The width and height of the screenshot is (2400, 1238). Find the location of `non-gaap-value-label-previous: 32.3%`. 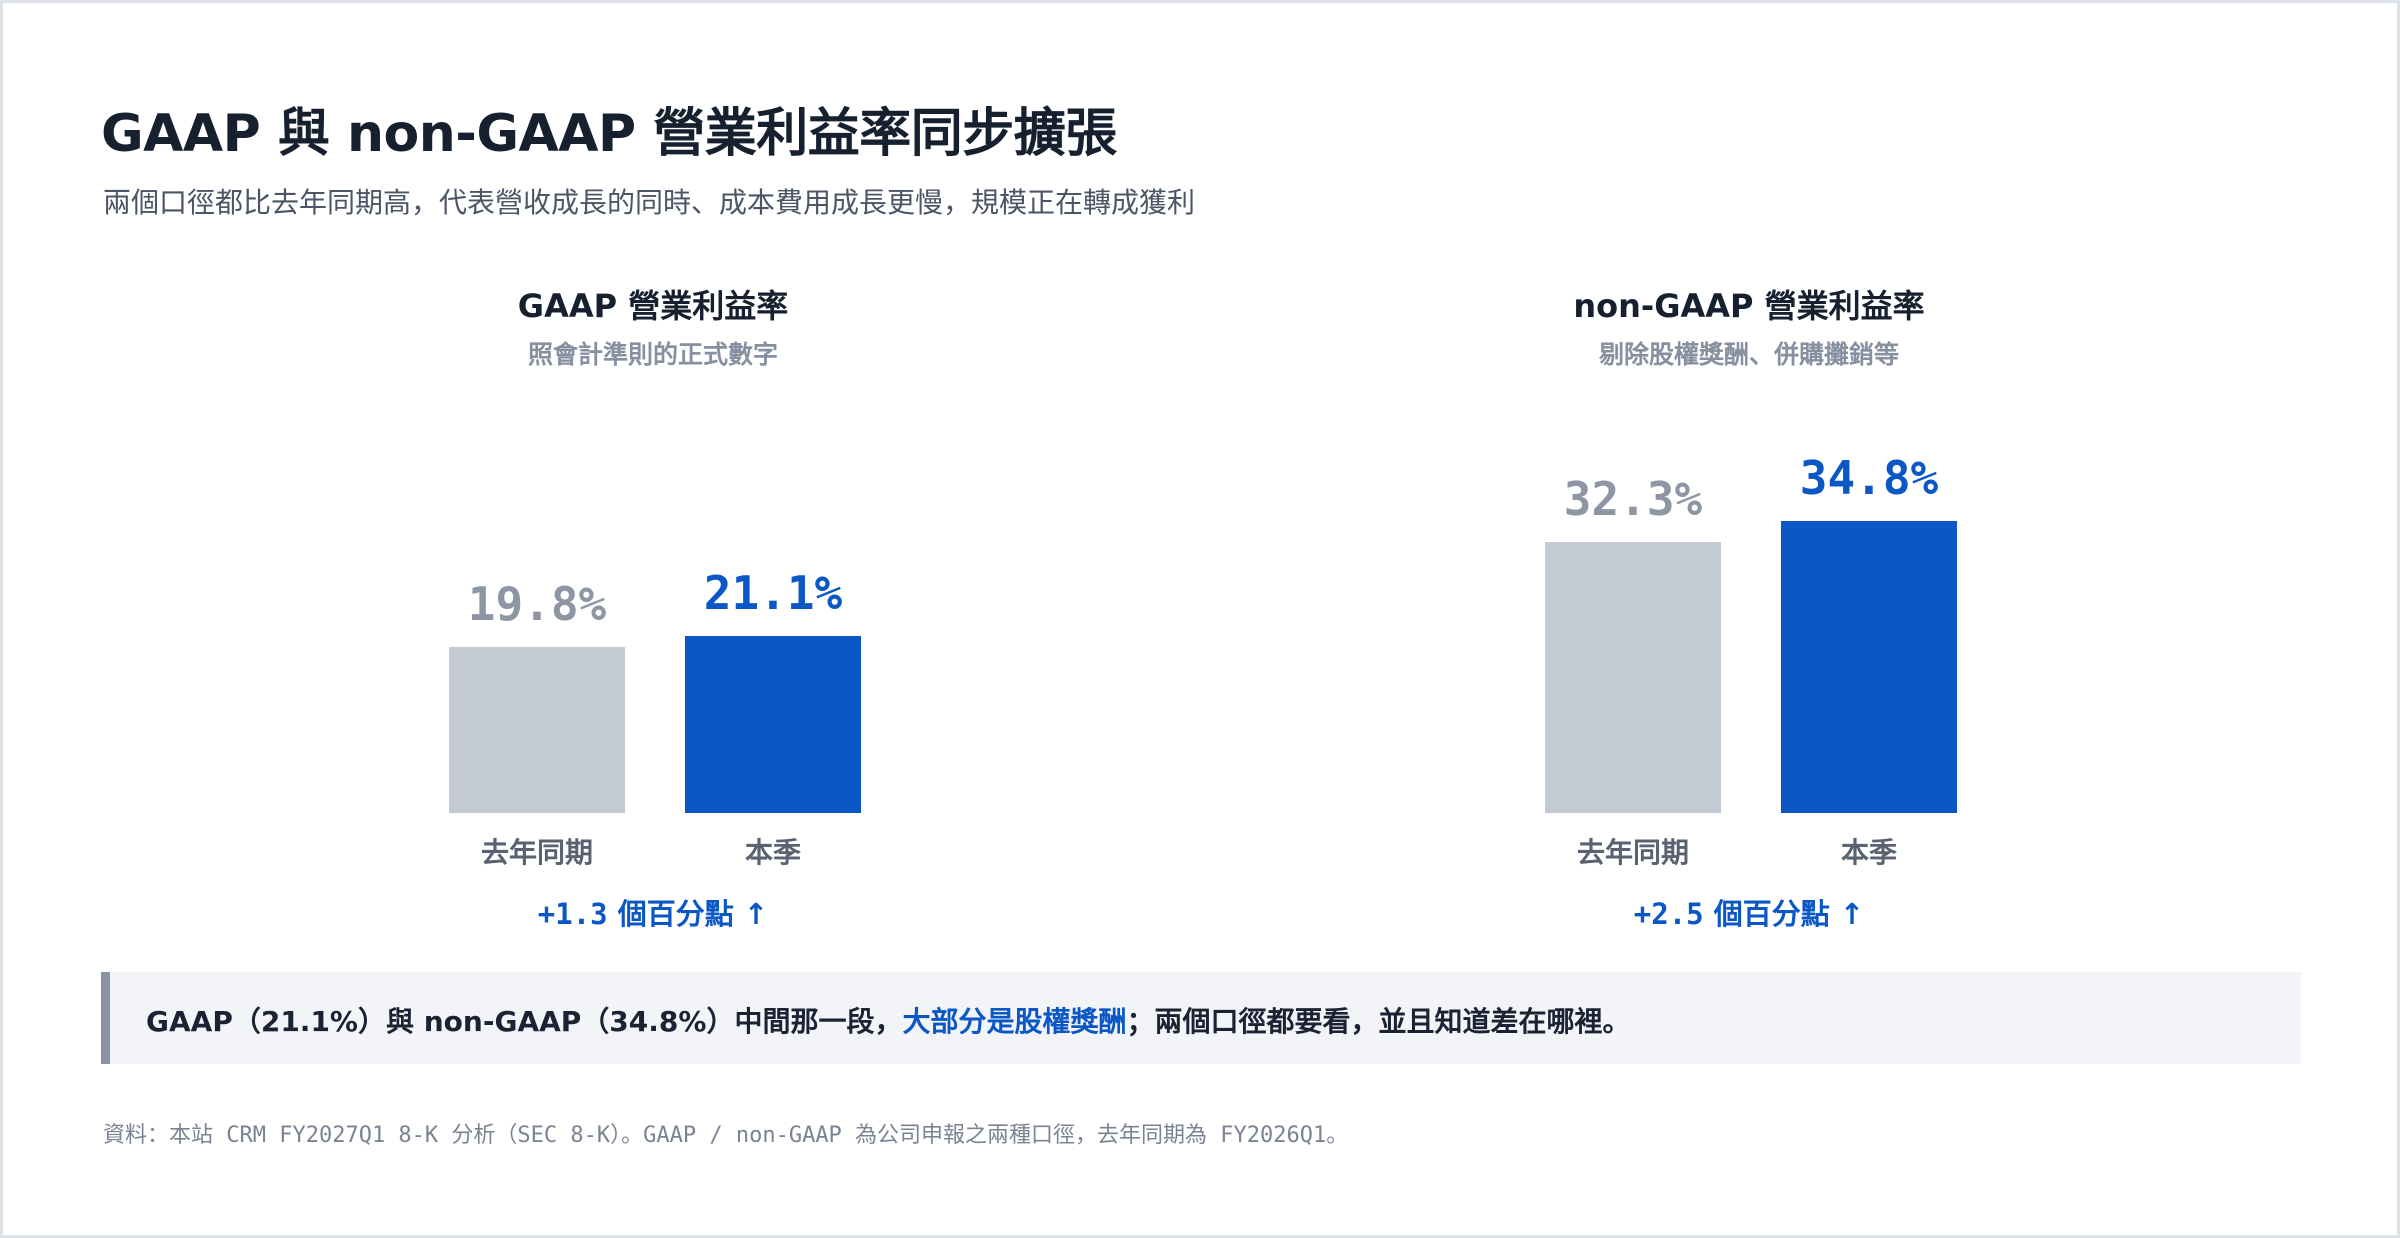

non-gaap-value-label-previous: 32.3% is located at coordinates (1633, 498).